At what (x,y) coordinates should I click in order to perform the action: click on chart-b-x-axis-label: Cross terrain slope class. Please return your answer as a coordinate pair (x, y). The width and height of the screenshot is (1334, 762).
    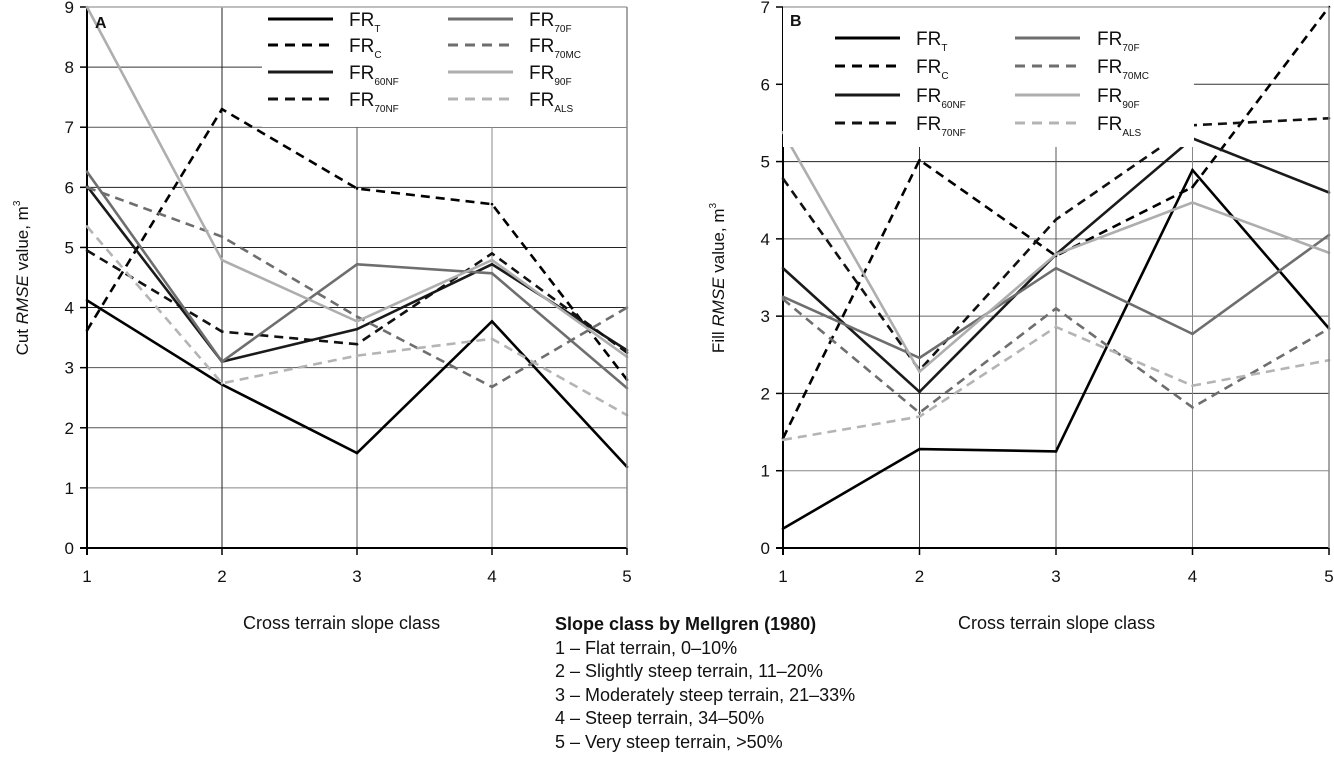
    Looking at the image, I should click on (1057, 623).